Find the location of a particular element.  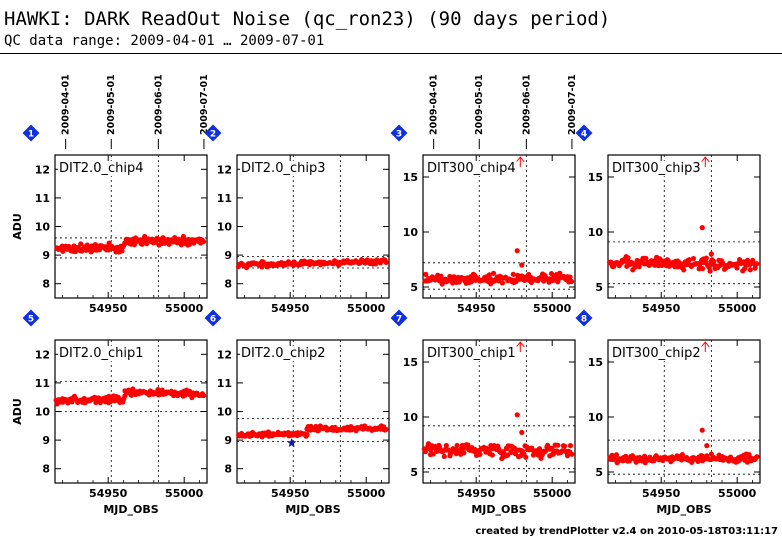

y-axis-label: ADU is located at coordinates (17, 226).